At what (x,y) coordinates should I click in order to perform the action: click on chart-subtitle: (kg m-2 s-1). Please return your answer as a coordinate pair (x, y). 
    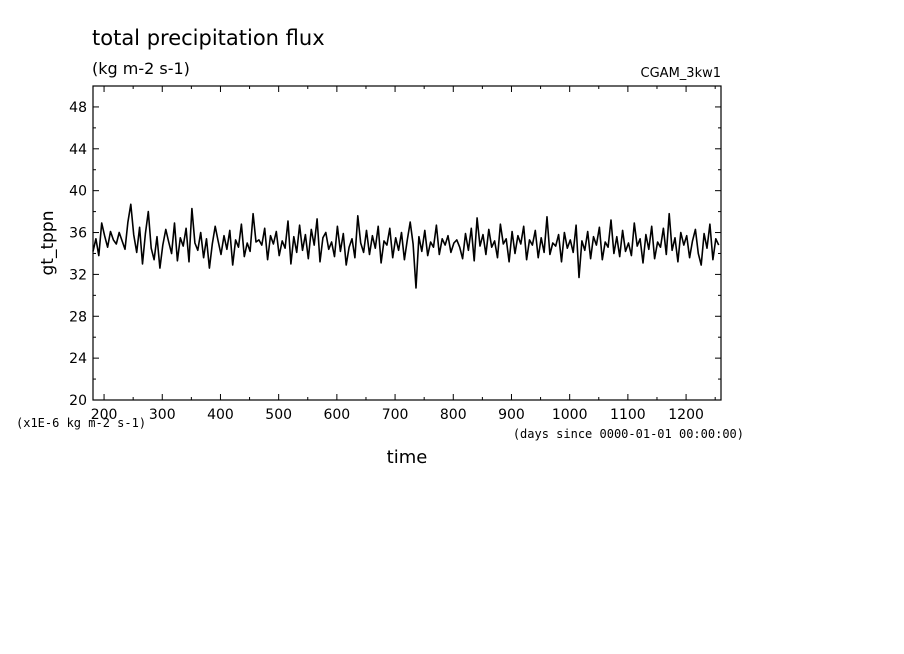
    Looking at the image, I should click on (141, 68).